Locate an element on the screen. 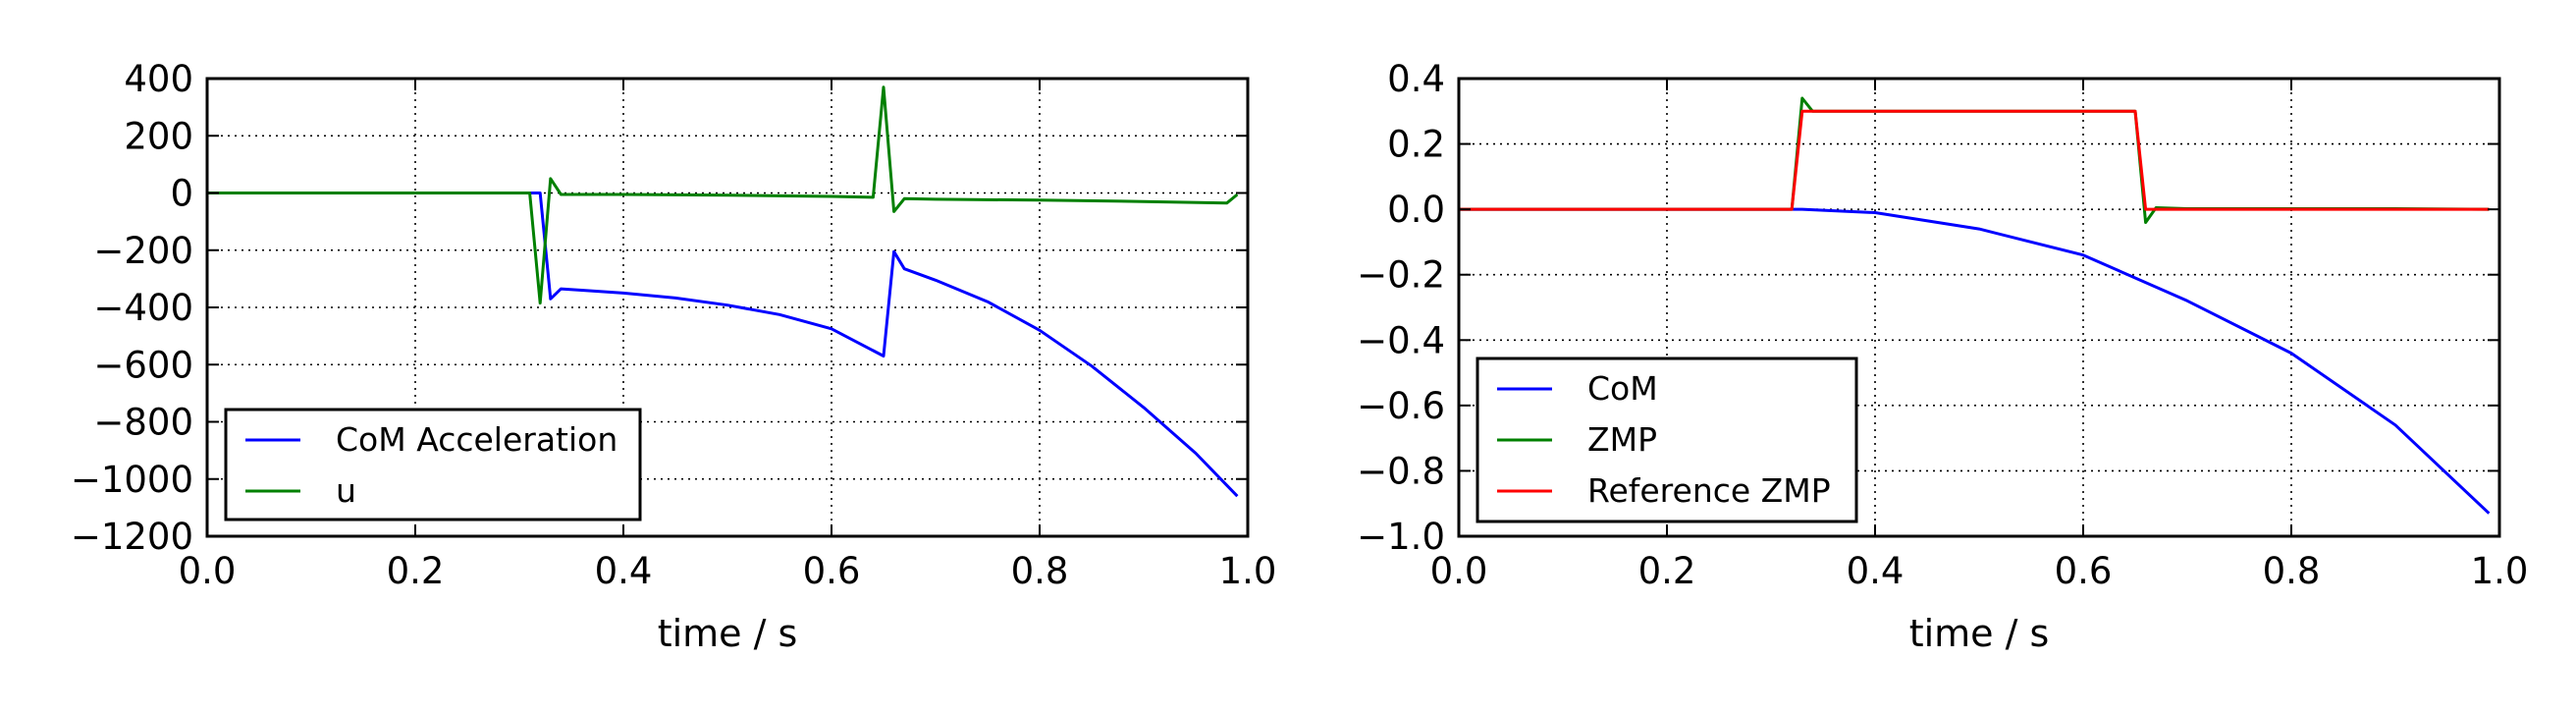 This screenshot has width=2576, height=714. y-tick-label: 200 is located at coordinates (158, 136).